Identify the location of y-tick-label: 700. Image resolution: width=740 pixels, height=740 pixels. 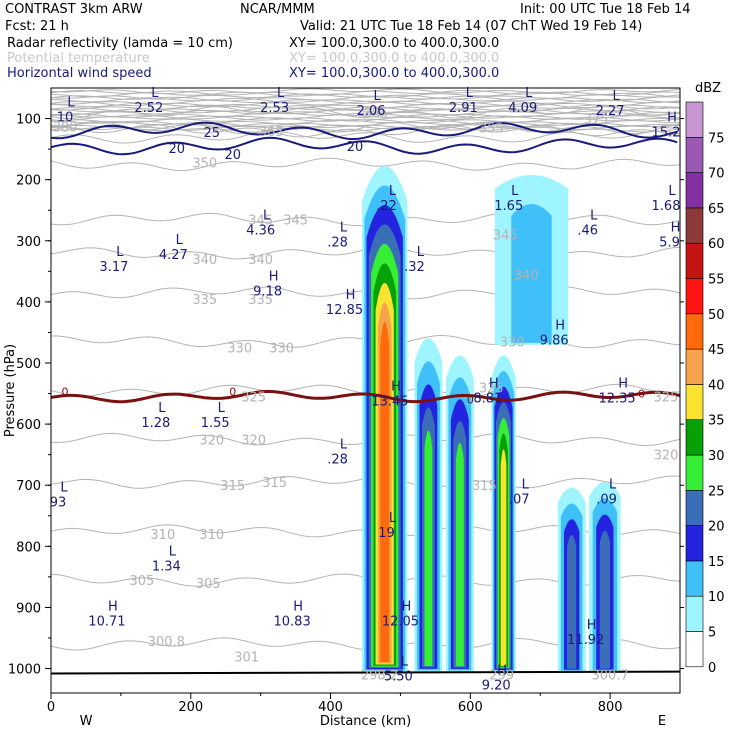
(28, 486).